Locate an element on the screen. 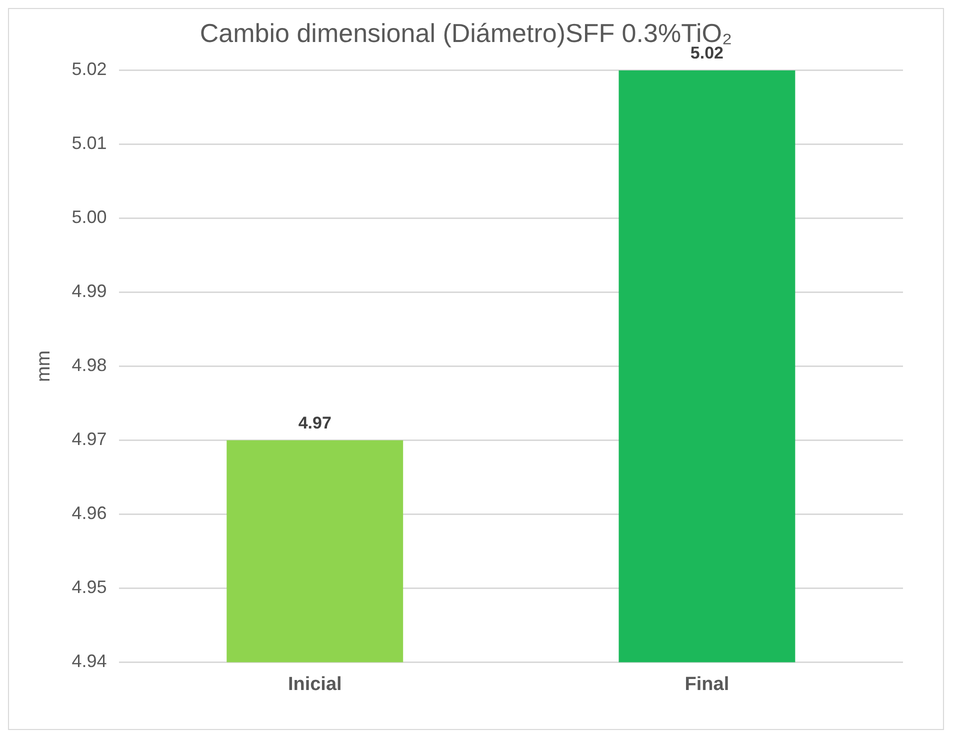 This screenshot has width=954, height=740. y-tick-label: 4.97 is located at coordinates (89, 439).